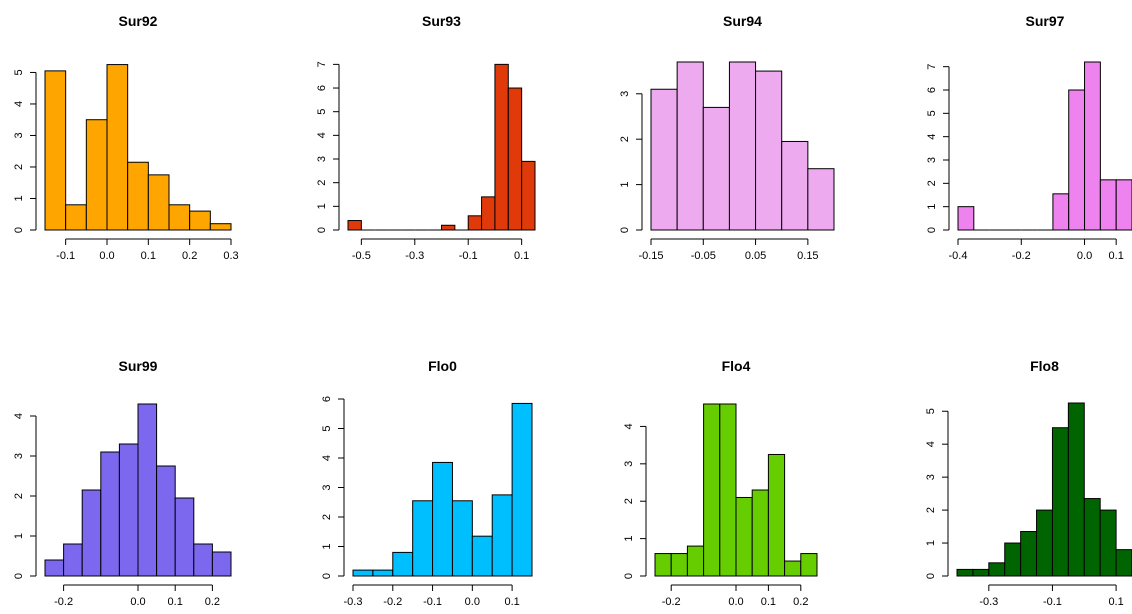  Describe the element at coordinates (427, 483) in the screenshot. I see `histogram-panel: Flo0 -0.3 -0.2 -0.1 0.0 0.1 0 1 2 3 4 5 6` at that location.